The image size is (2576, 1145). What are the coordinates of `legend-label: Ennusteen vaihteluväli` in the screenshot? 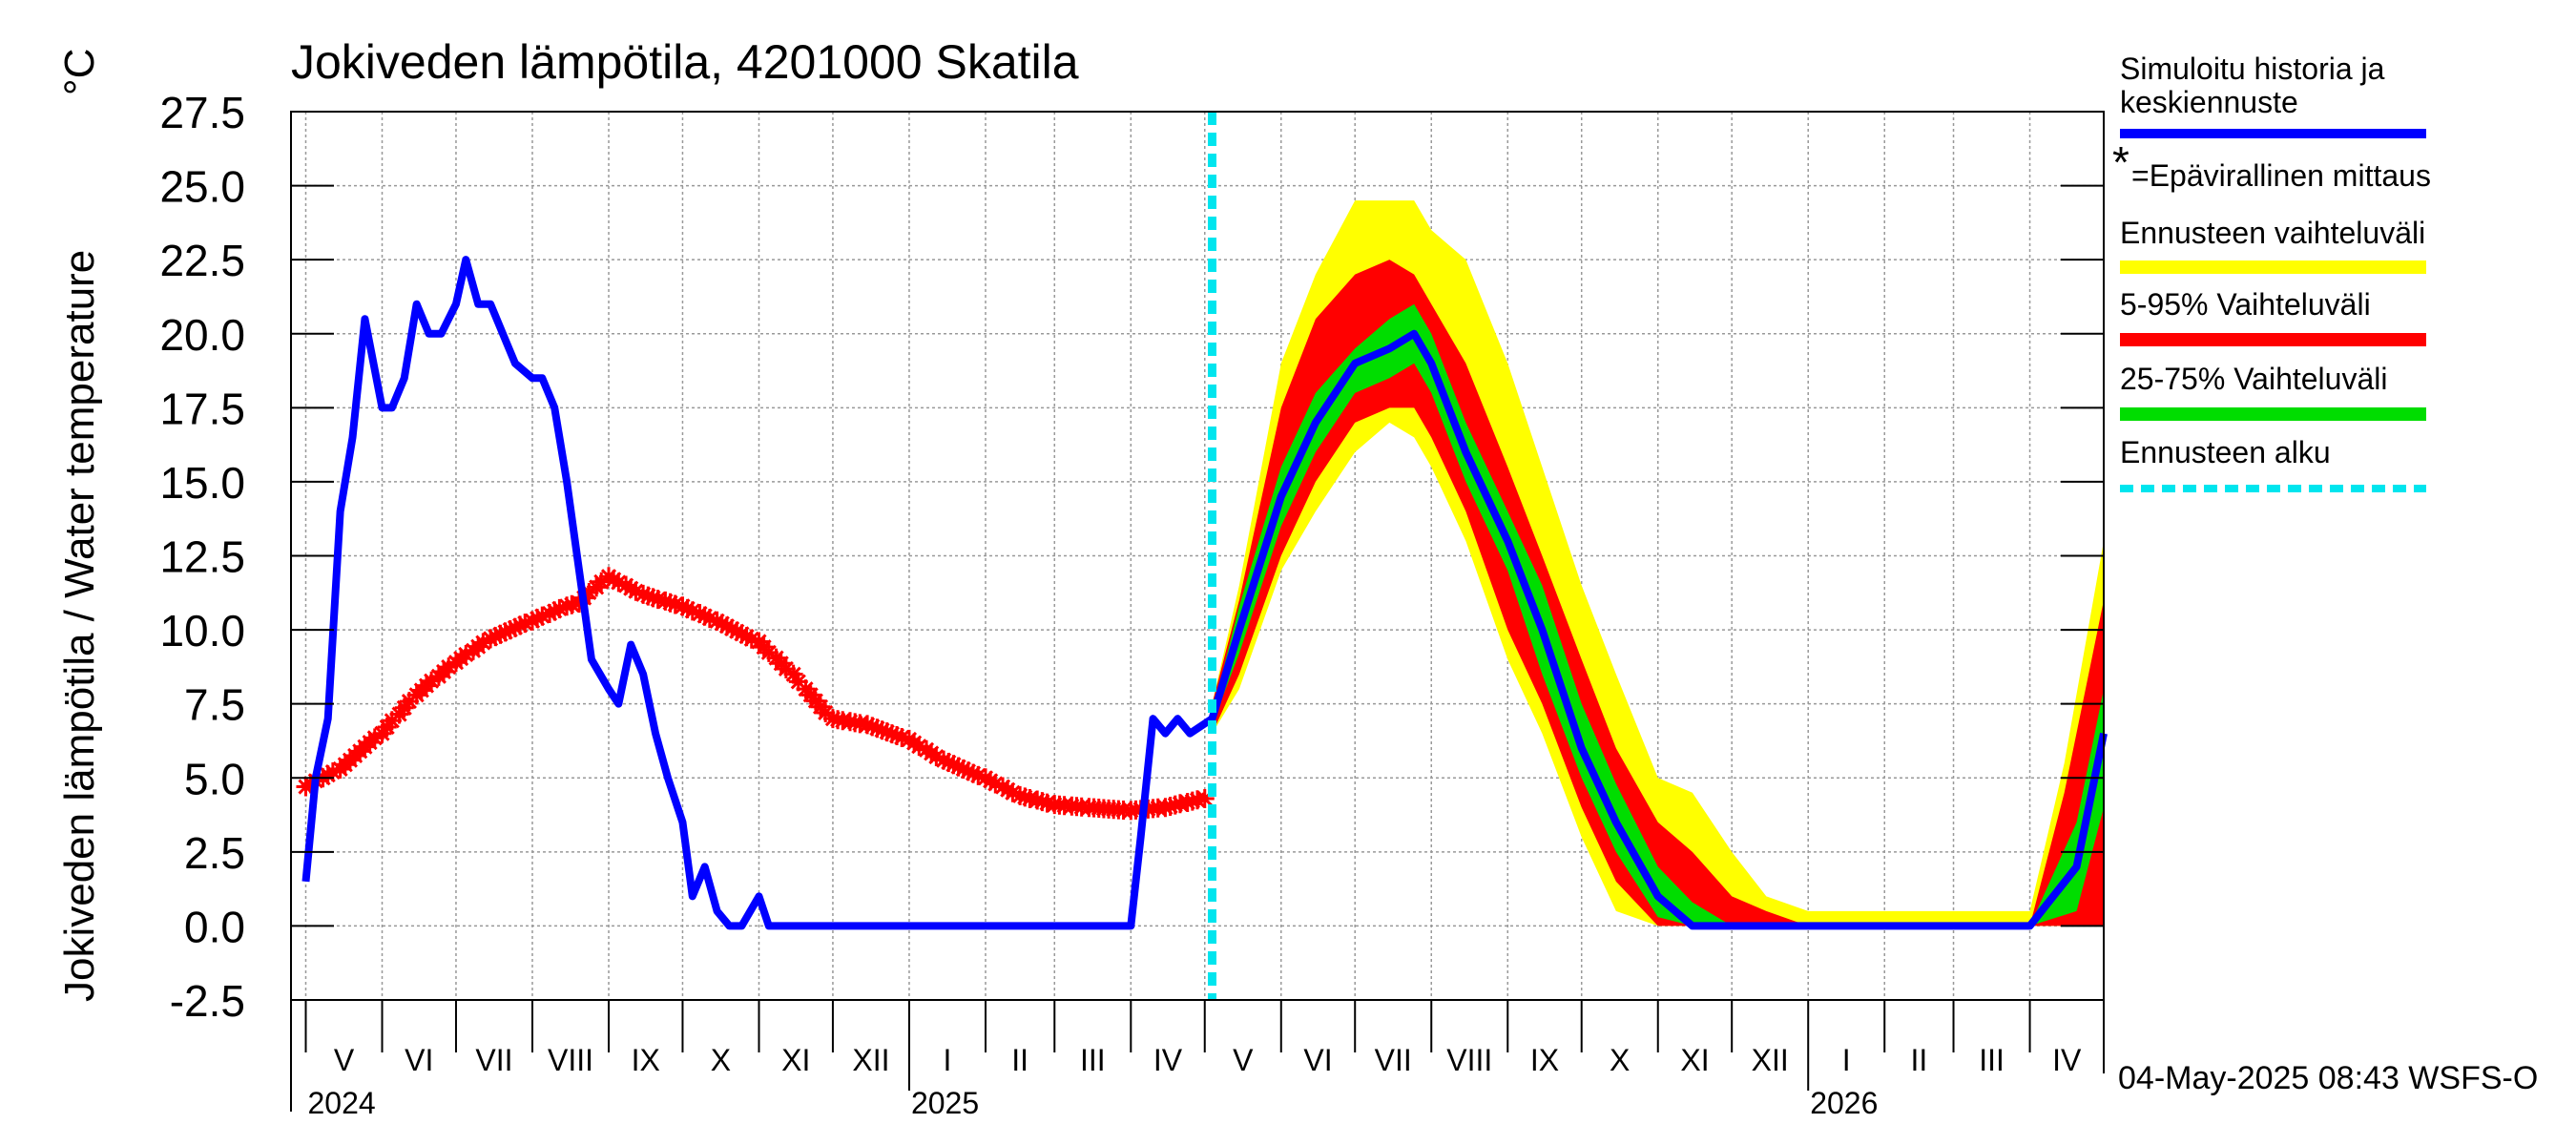 It's located at (2272, 233).